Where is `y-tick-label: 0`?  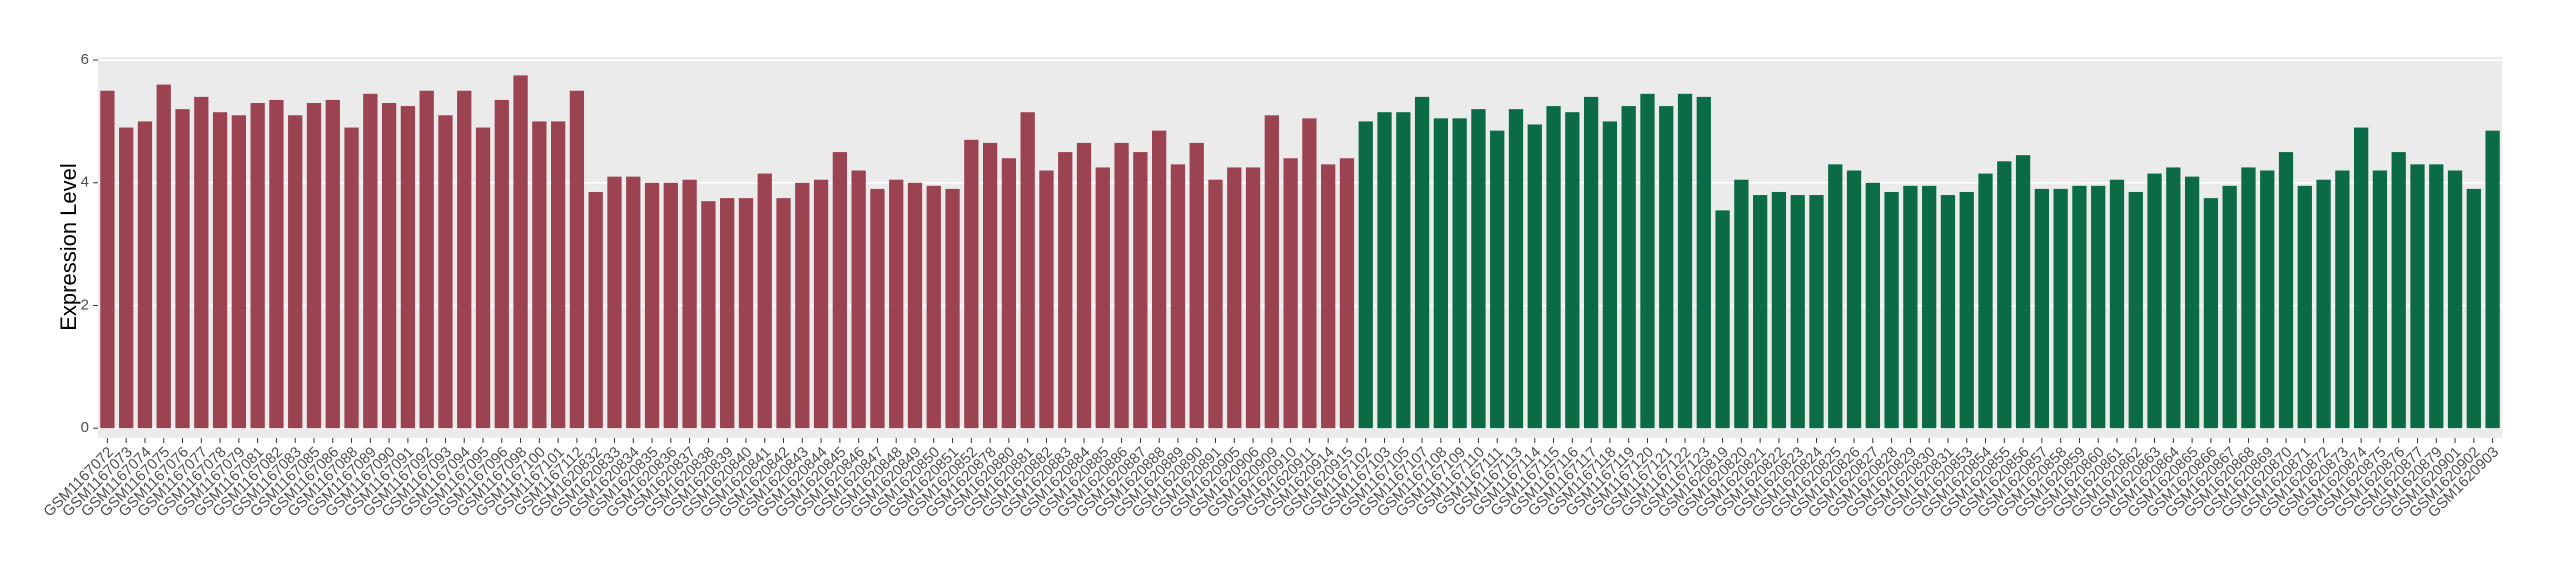 y-tick-label: 0 is located at coordinates (85, 427).